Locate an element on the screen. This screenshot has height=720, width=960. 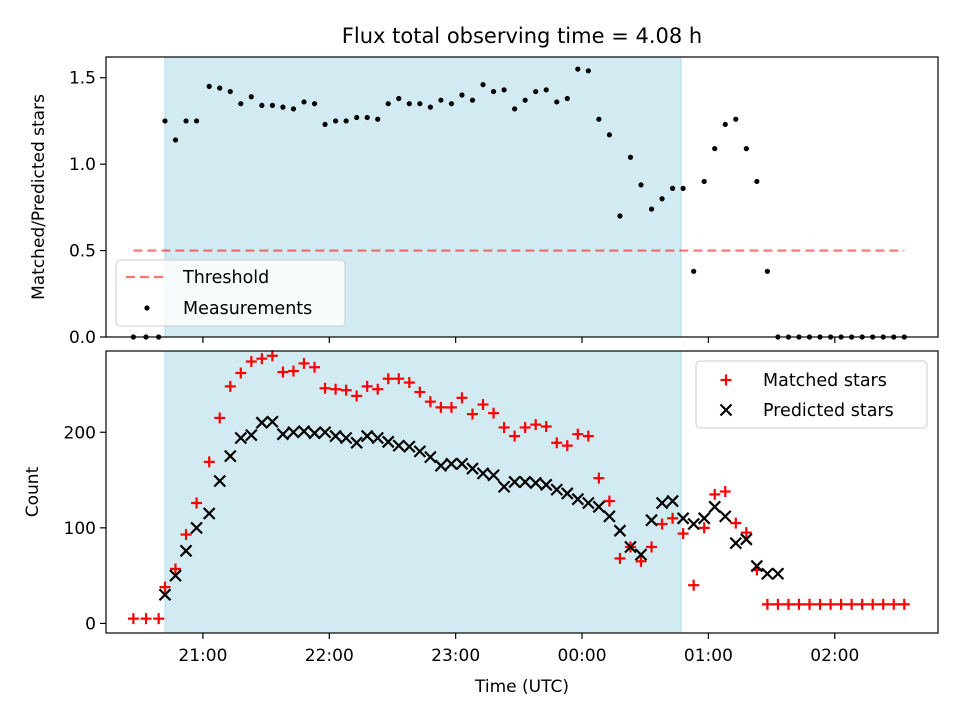
legend-matched-marker is located at coordinates (726, 380).